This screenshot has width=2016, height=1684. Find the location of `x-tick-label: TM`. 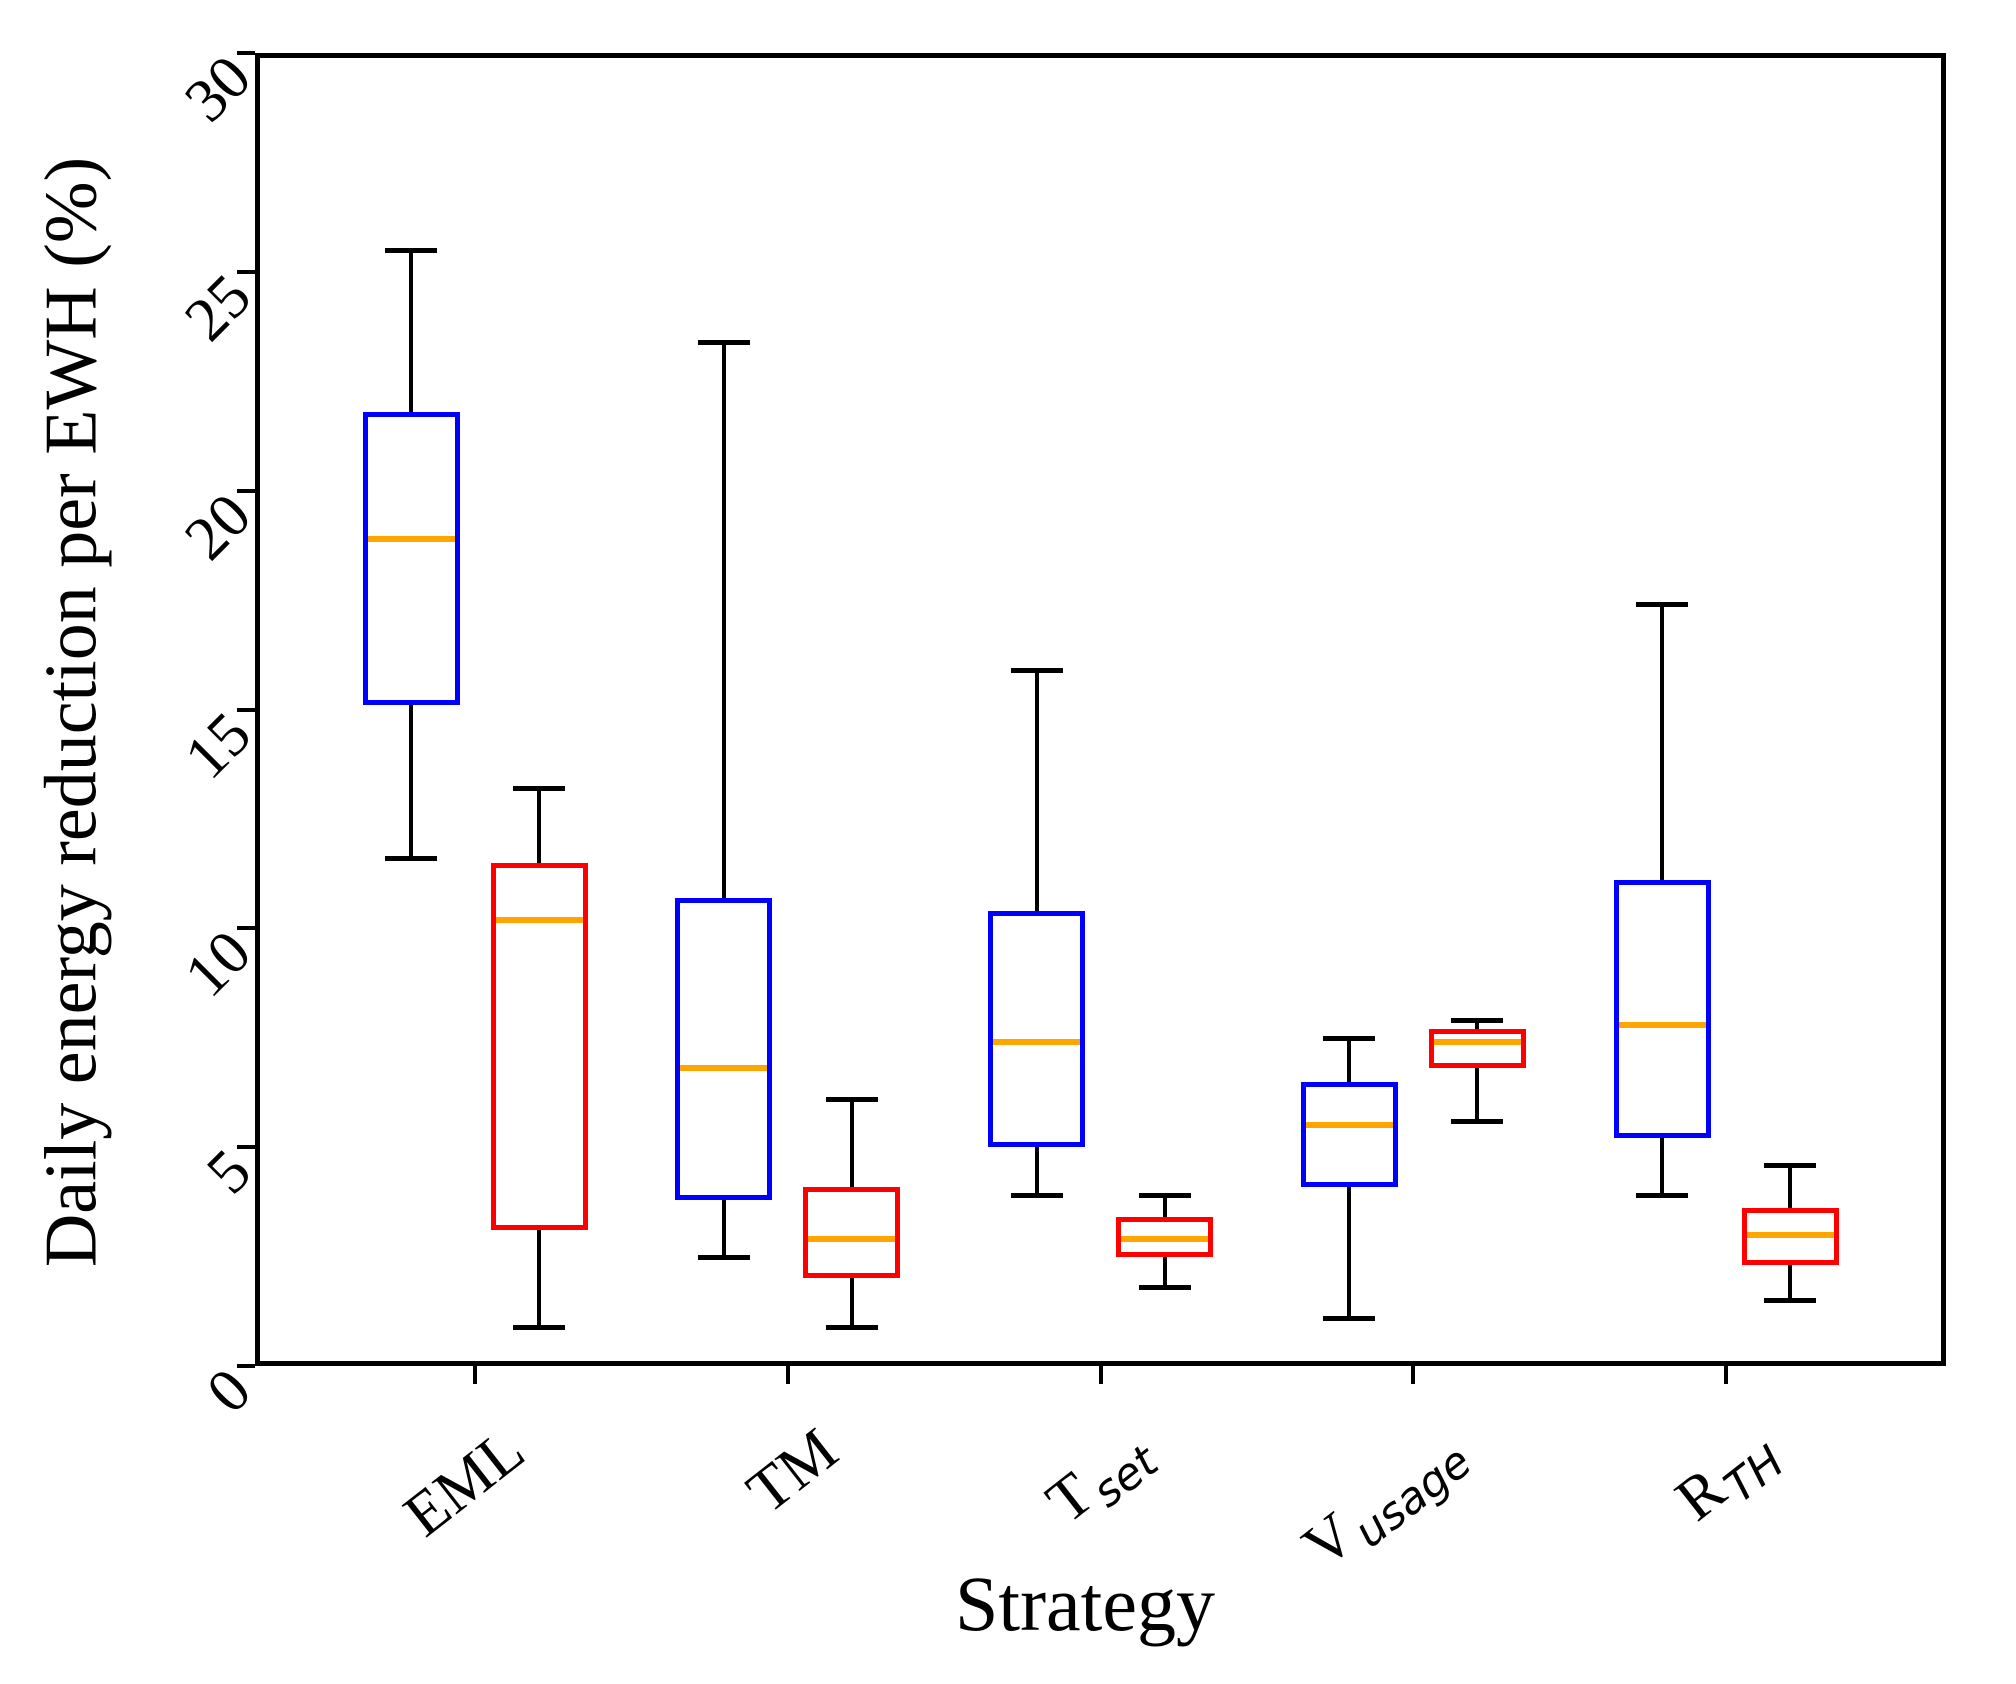

x-tick-label: TM is located at coordinates (792, 1471).